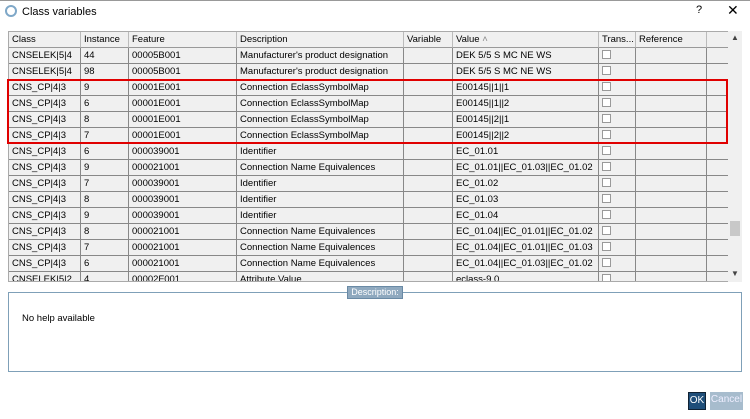  Describe the element at coordinates (375, 0) in the screenshot. I see `top-border` at that location.